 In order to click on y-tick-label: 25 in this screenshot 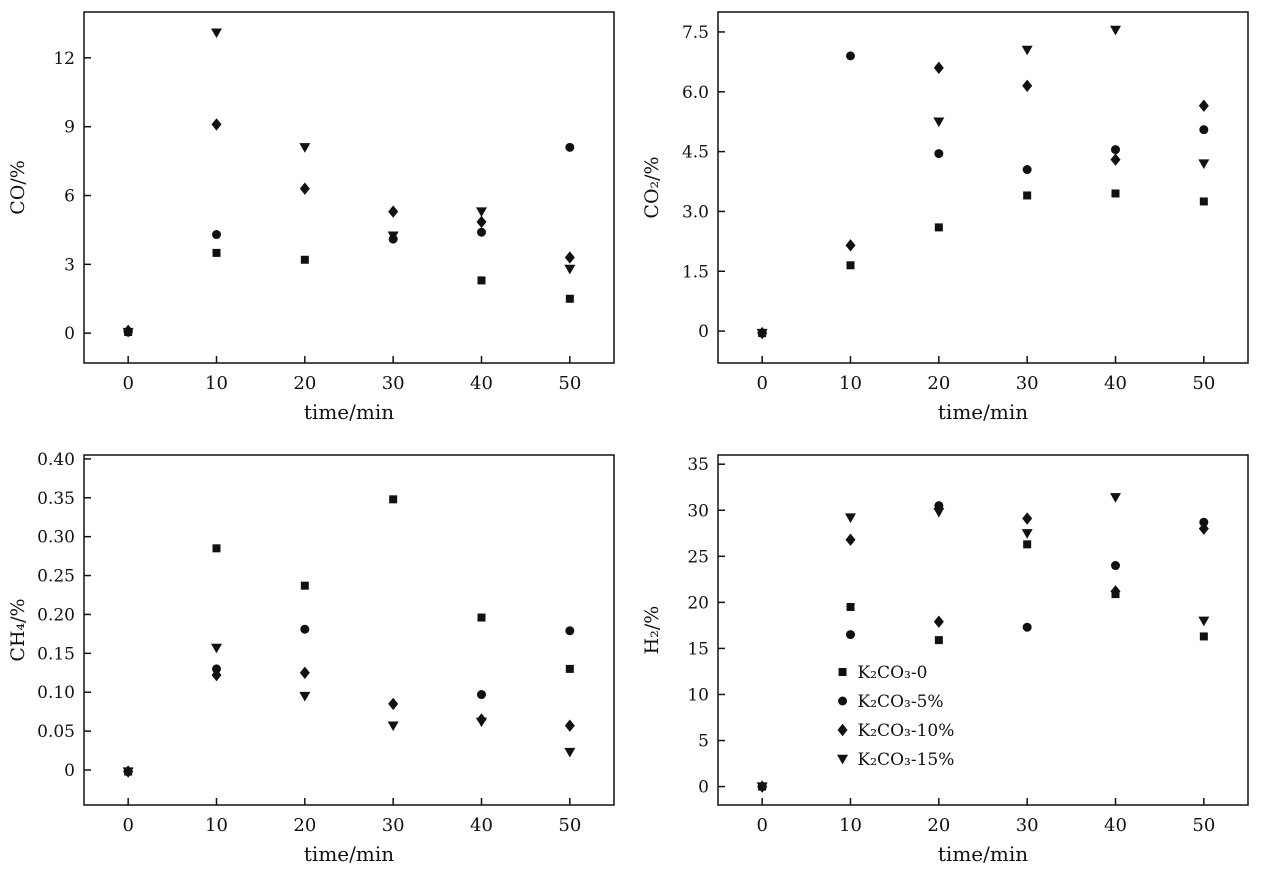, I will do `click(698, 557)`.